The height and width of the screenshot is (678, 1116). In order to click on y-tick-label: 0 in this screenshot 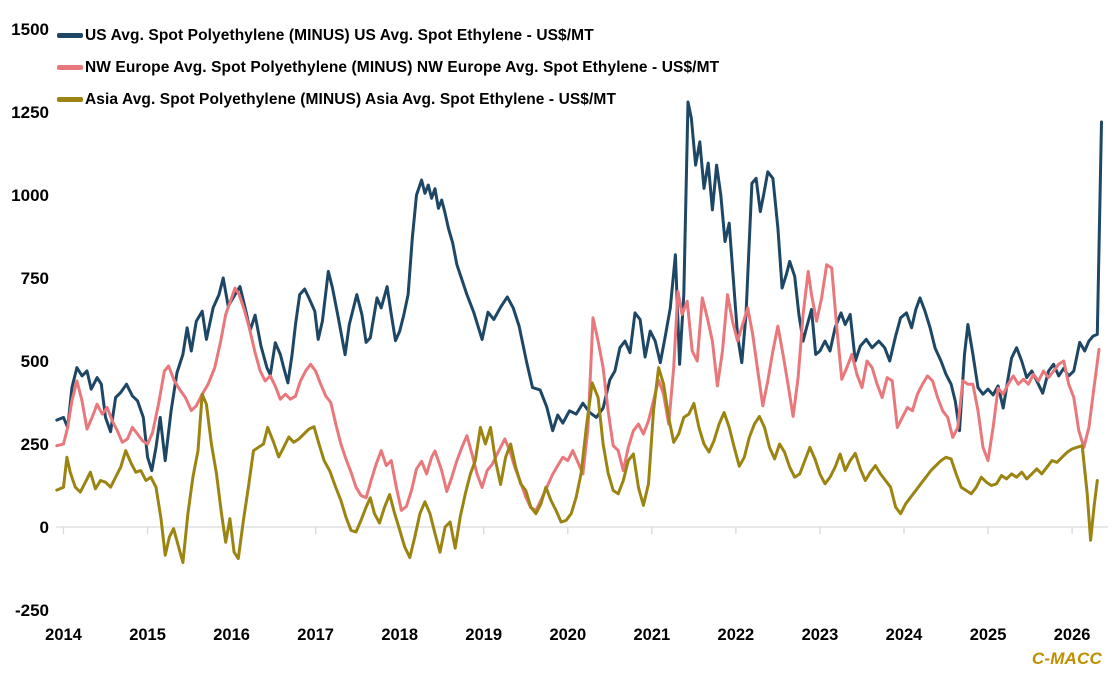, I will do `click(44, 527)`.